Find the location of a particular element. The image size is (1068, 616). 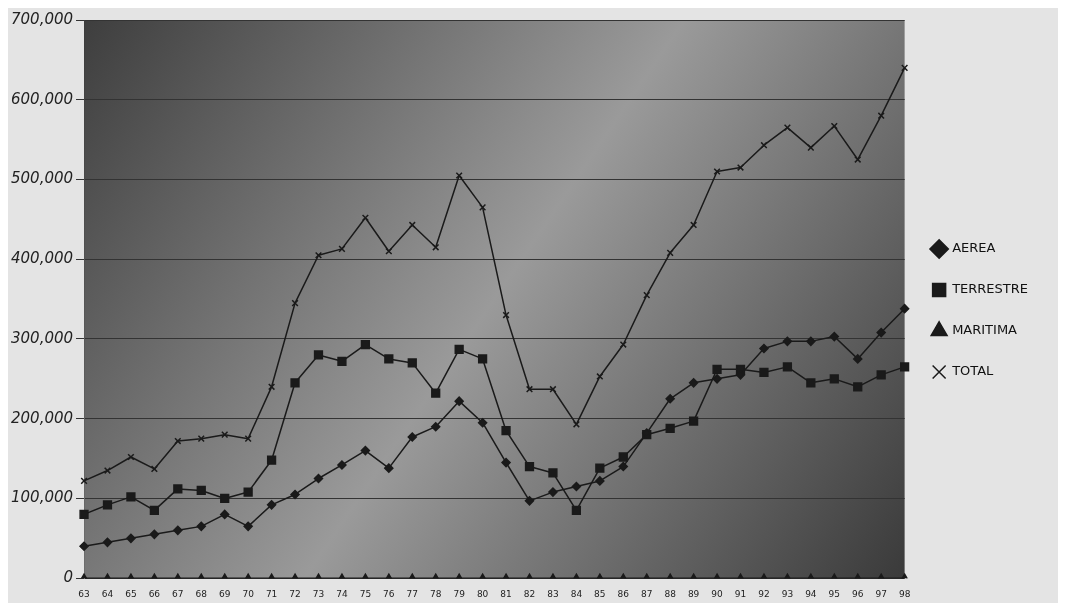

x-tick-label: 90 is located at coordinates (717, 593).